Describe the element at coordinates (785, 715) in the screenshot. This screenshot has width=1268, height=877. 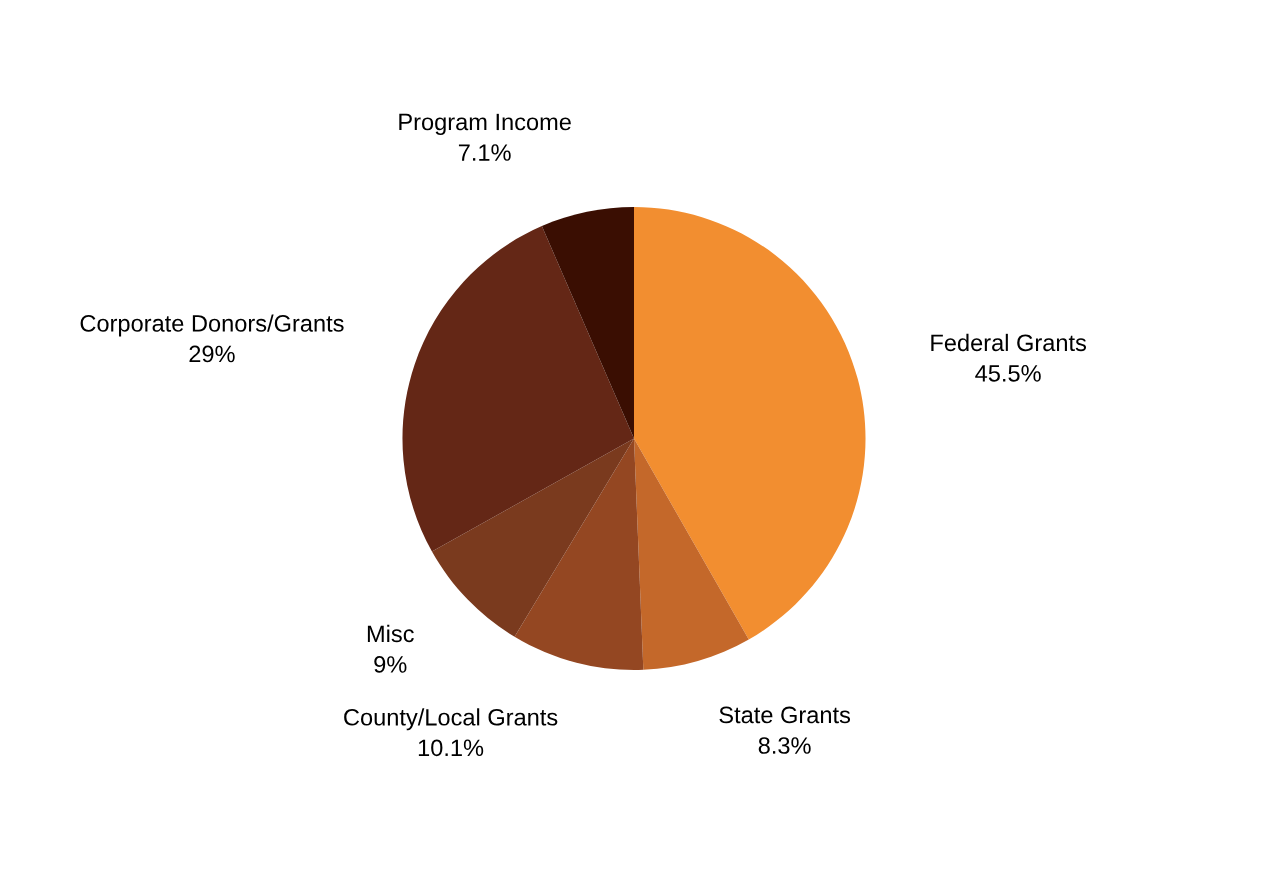
I see `slice-label: State Grants` at that location.